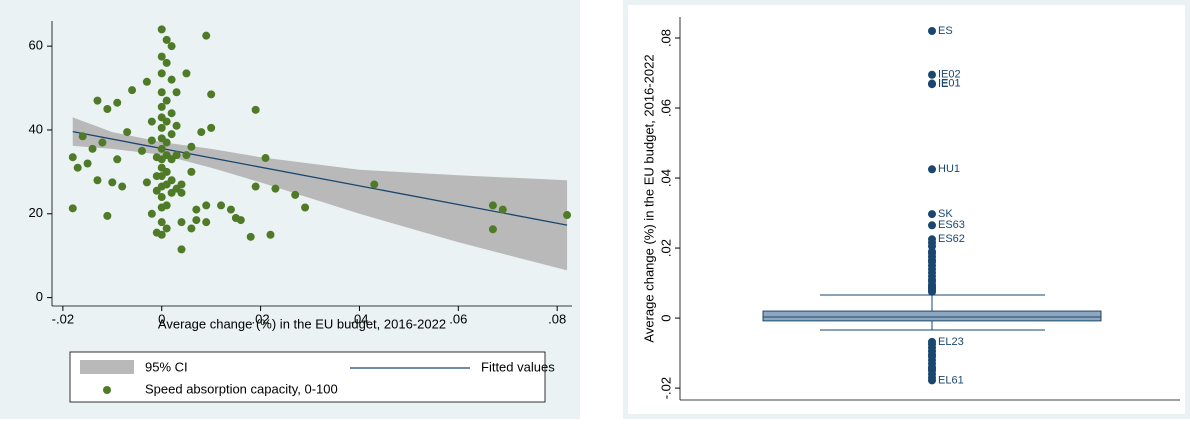  I want to click on y-tick-label: .02, so click(665, 248).